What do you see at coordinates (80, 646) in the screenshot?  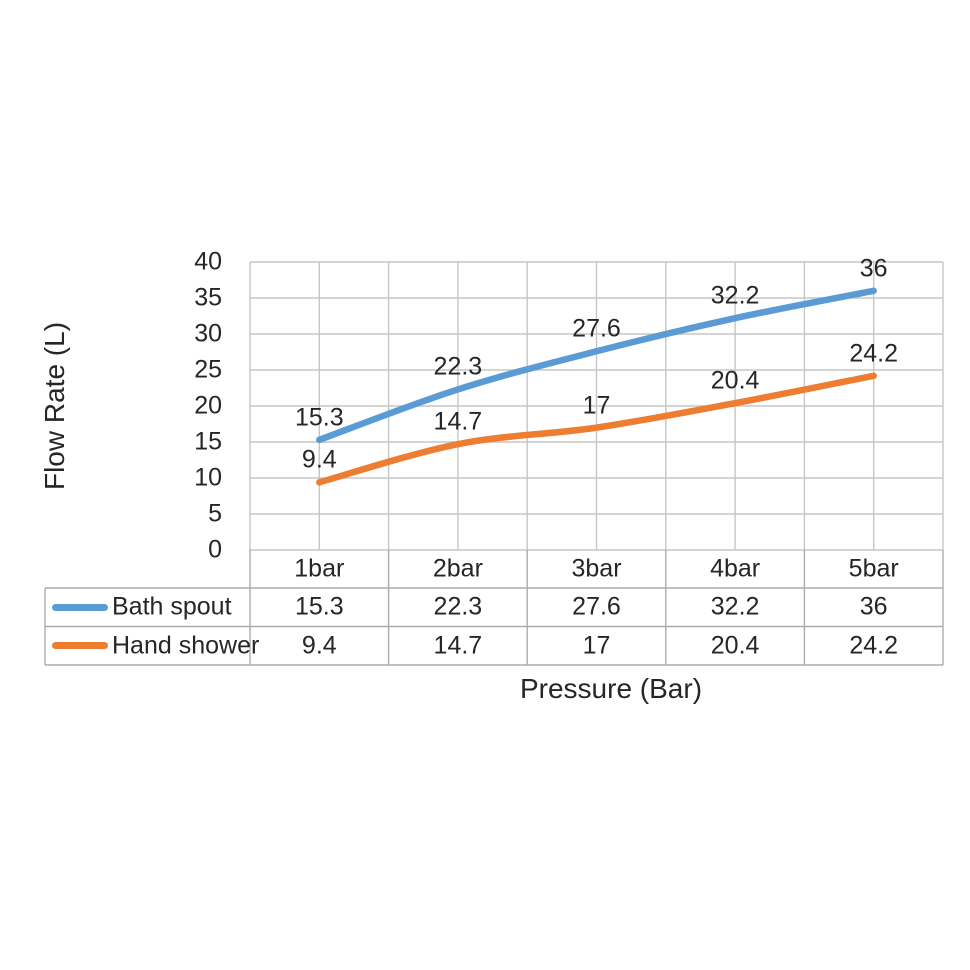 I see `legend-swatch-hand-shower` at bounding box center [80, 646].